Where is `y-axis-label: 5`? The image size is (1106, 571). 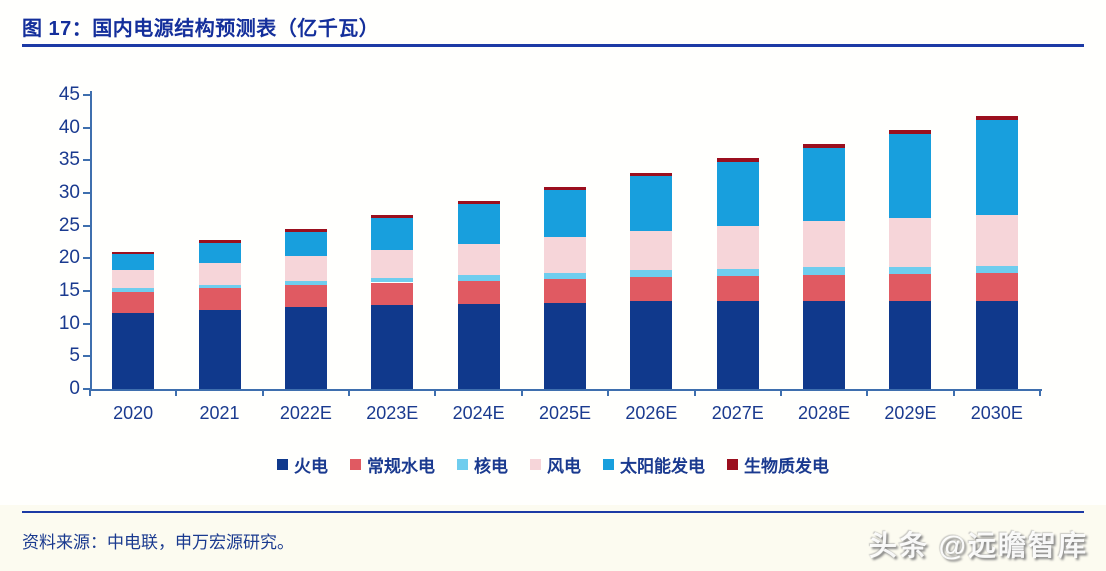
y-axis-label: 5 is located at coordinates (74, 356).